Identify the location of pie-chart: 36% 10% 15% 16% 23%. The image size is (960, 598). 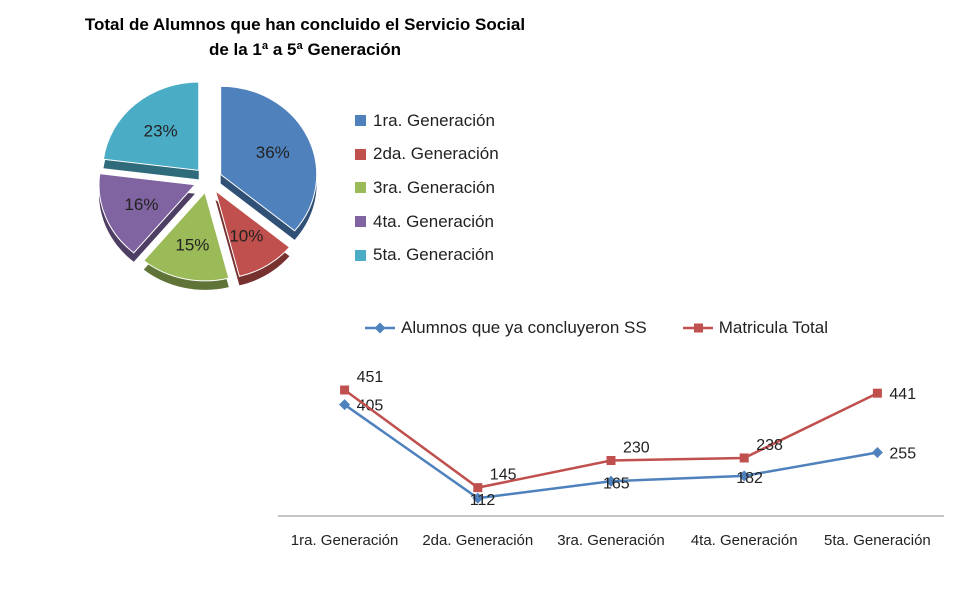
(208, 185).